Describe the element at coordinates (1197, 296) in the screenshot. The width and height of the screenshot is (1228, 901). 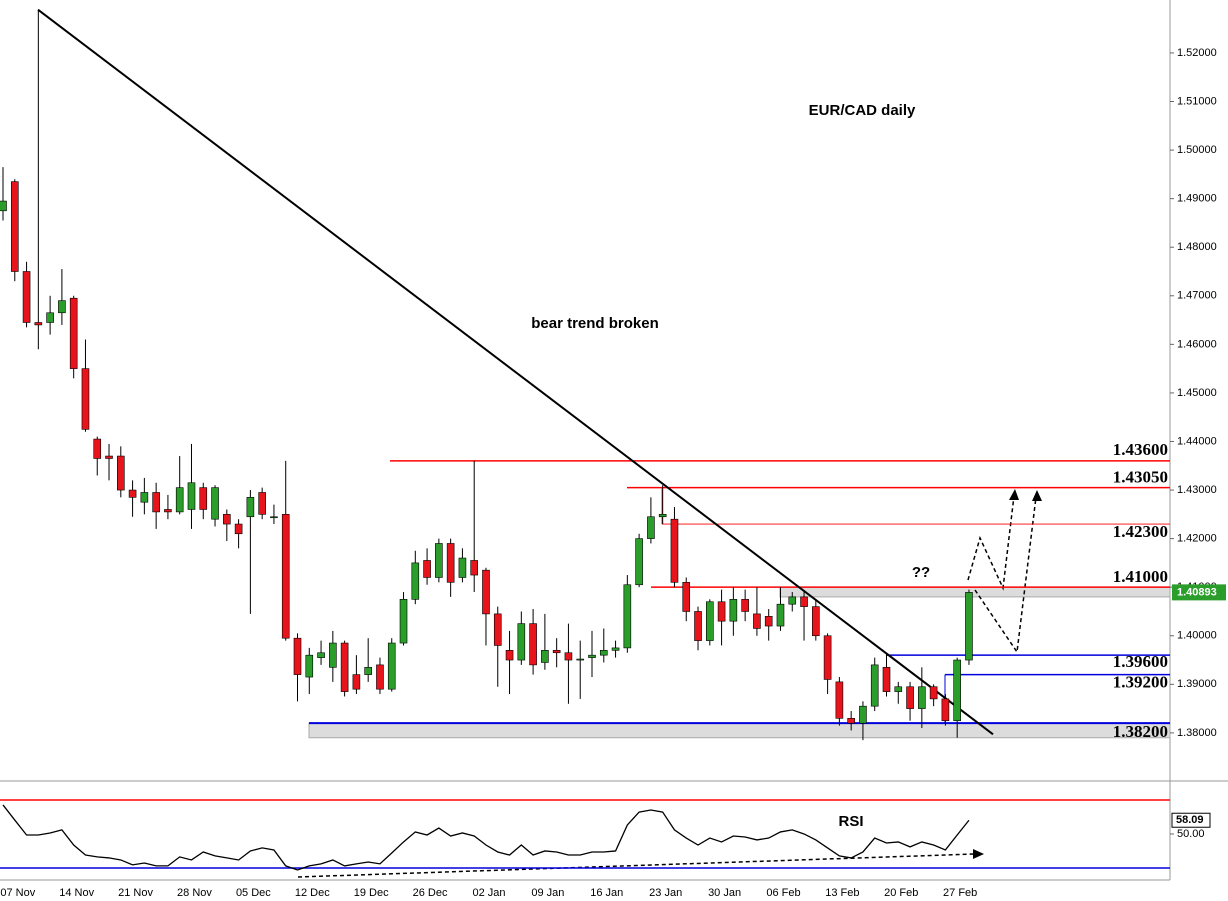
I see `y-tick-label: 1.47000` at that location.